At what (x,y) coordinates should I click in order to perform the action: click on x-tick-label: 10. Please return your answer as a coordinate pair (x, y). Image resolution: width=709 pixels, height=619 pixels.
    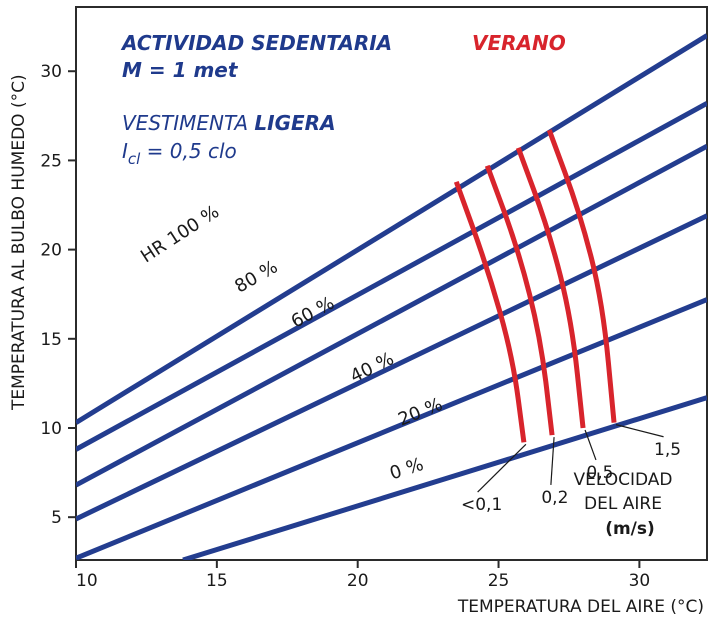
    Looking at the image, I should click on (87, 581).